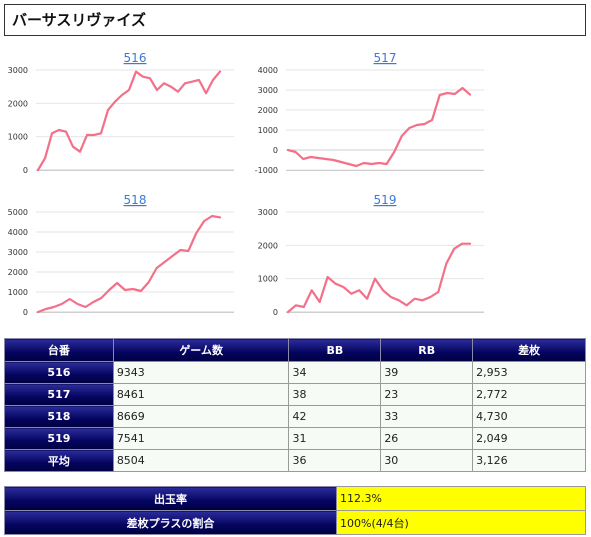 This screenshot has width=591, height=537. Describe the element at coordinates (427, 350) in the screenshot. I see `col-header-rb: RB` at that location.